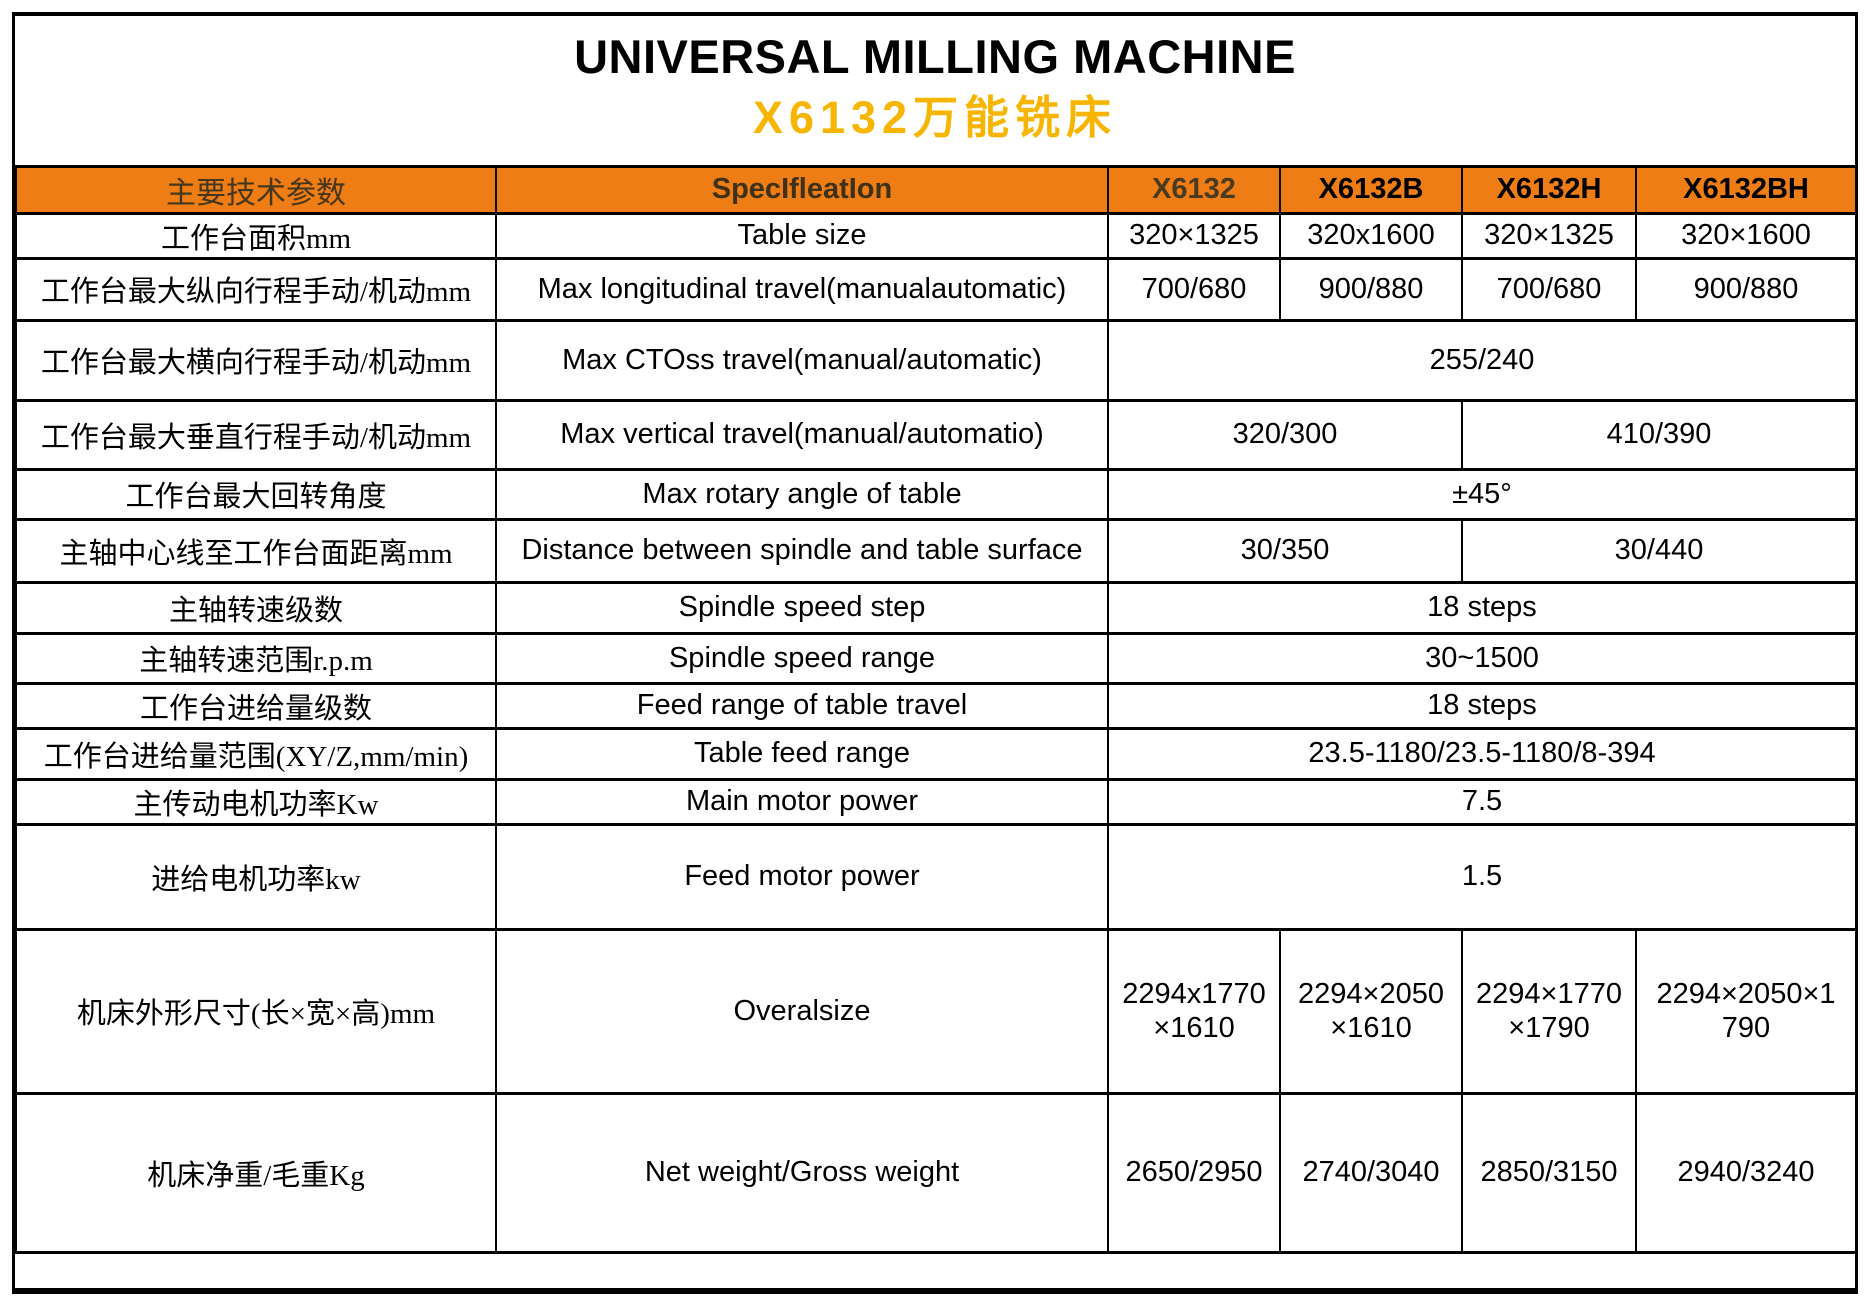 The image size is (1872, 1302). I want to click on value-all-models: 255/240, so click(1482, 360).